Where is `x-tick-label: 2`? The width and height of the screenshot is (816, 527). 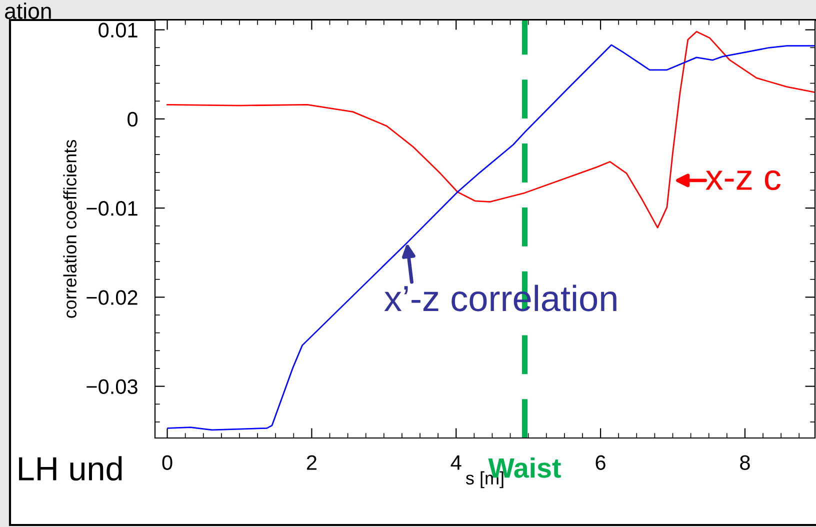
x-tick-label: 2 is located at coordinates (311, 462).